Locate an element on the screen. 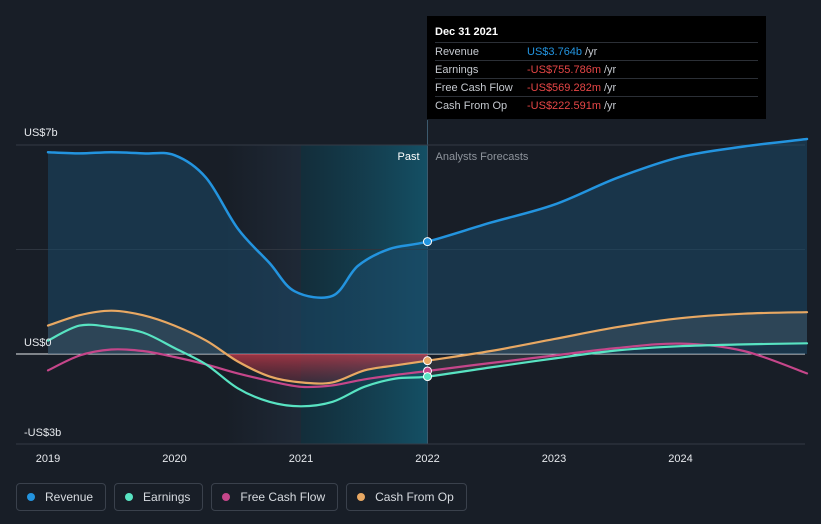 The width and height of the screenshot is (821, 524). tooltip-label: Earnings is located at coordinates (457, 69).